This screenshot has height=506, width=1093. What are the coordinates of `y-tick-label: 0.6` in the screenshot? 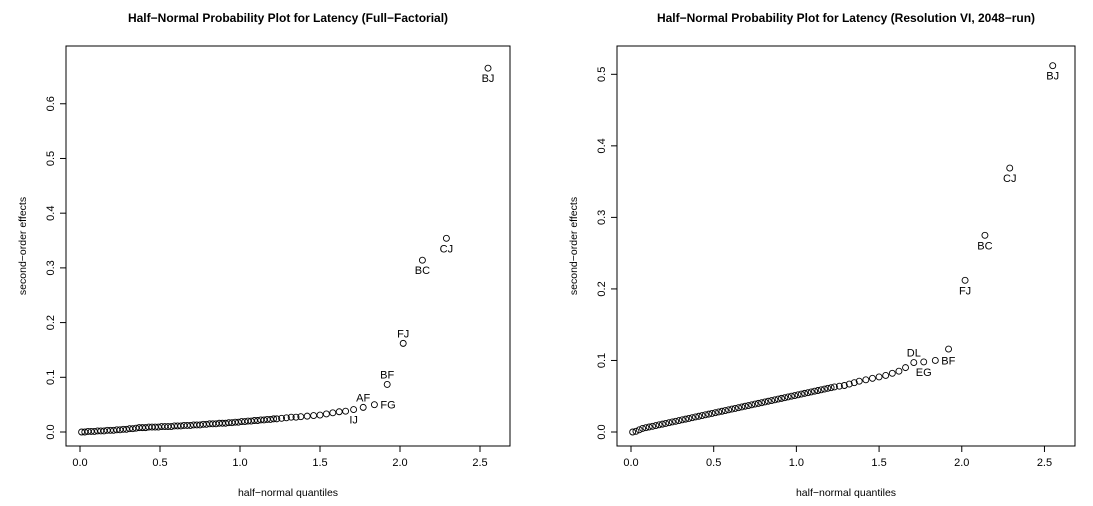 It's located at (51, 103).